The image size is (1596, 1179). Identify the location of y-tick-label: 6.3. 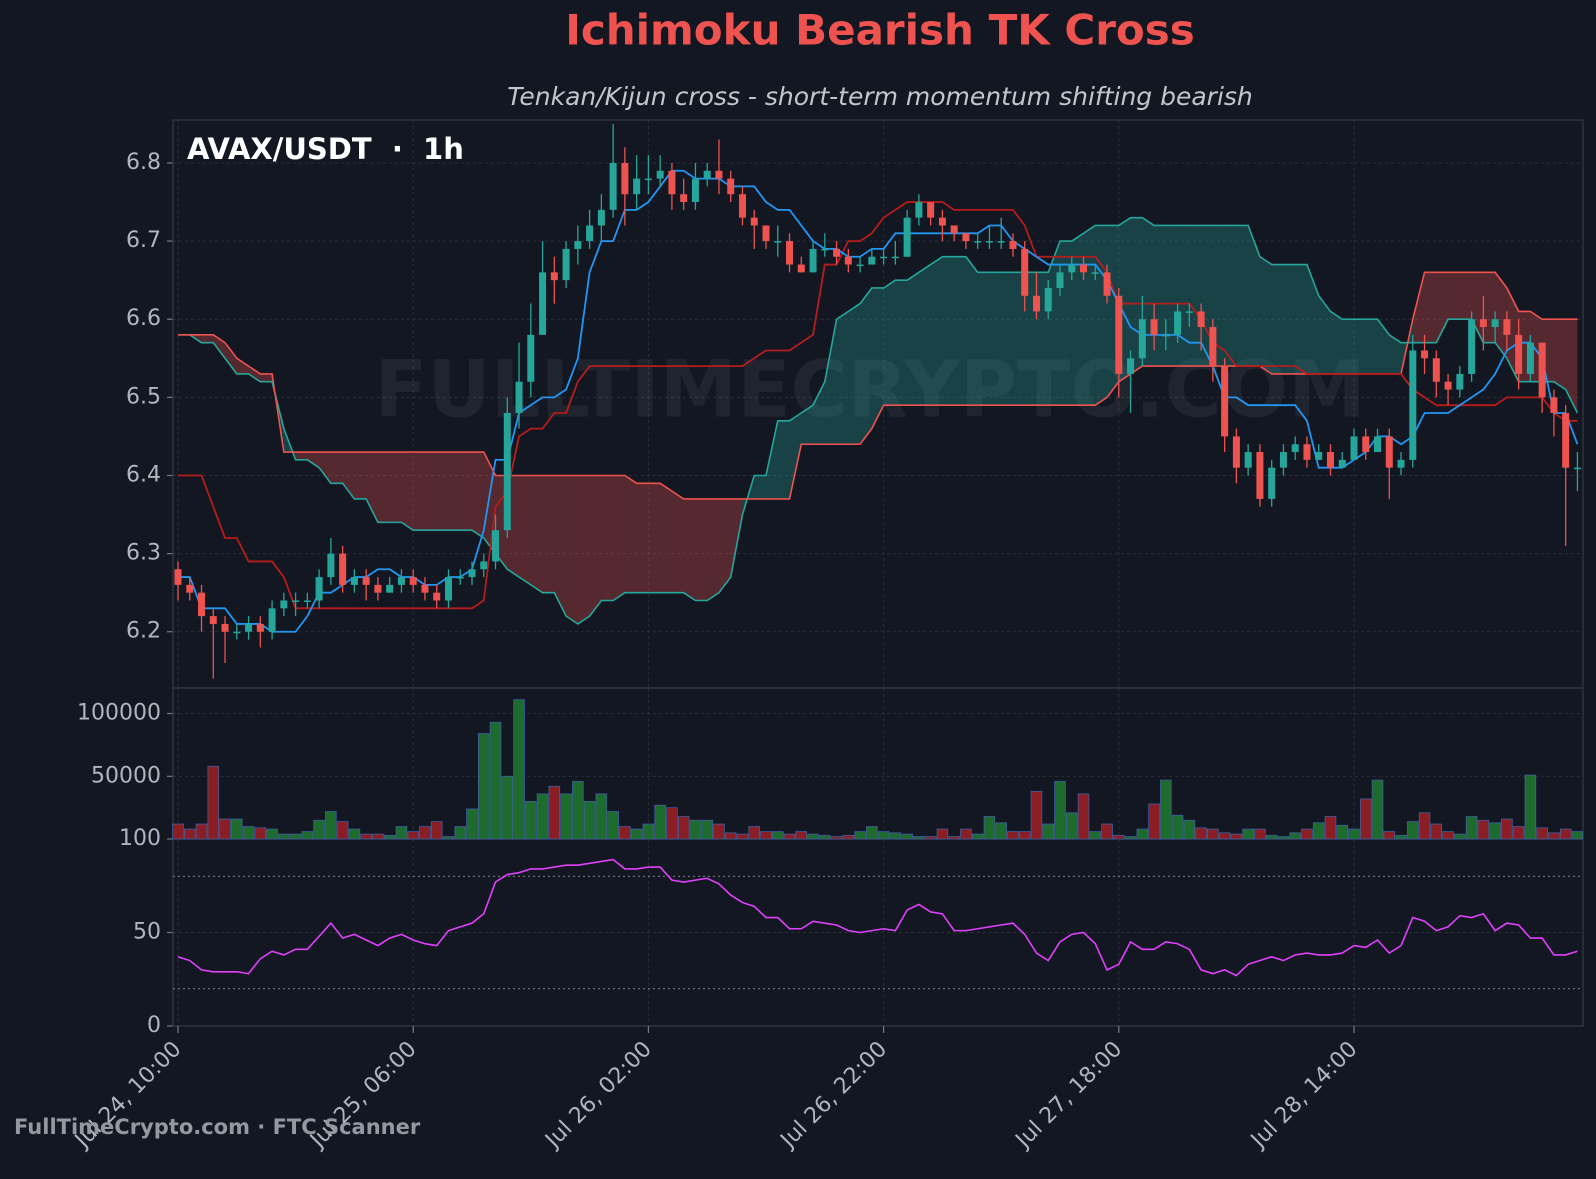
(143, 553).